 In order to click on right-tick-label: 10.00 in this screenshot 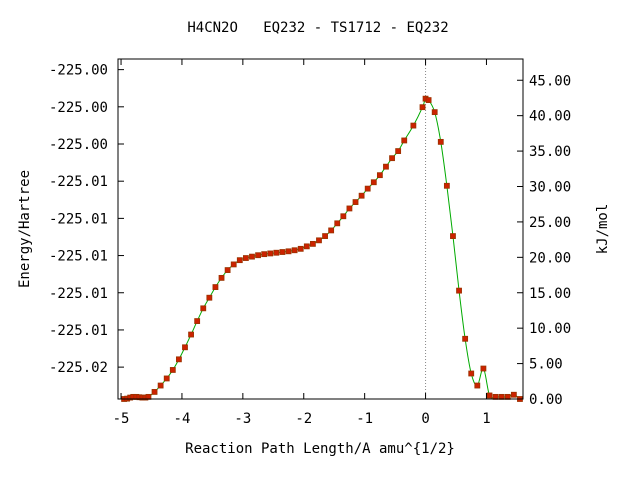, I will do `click(550, 329)`.